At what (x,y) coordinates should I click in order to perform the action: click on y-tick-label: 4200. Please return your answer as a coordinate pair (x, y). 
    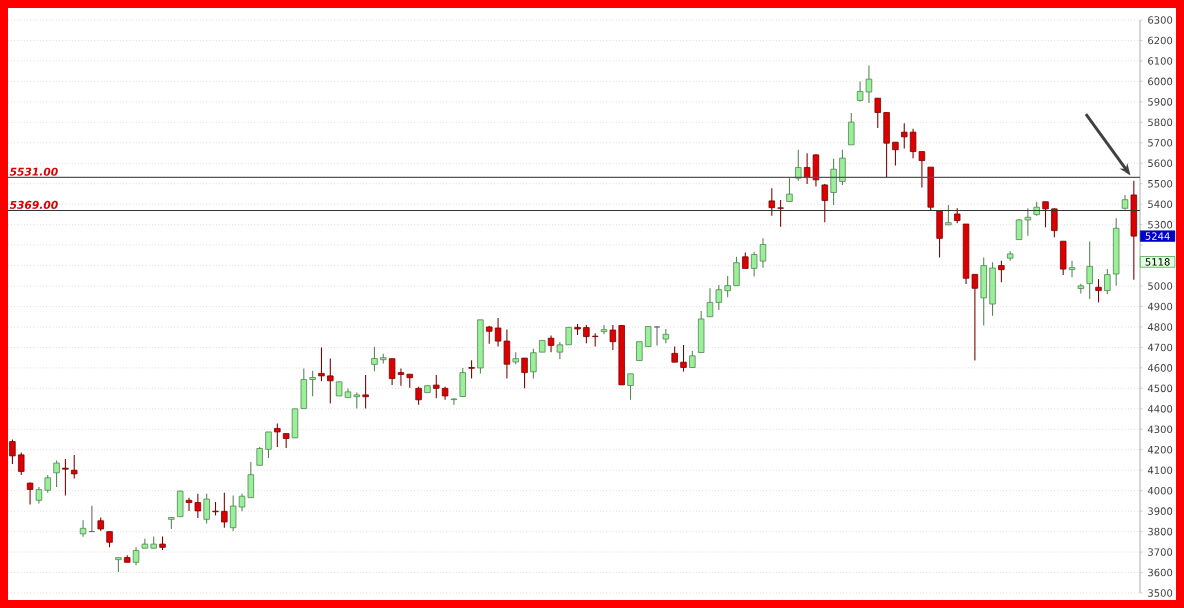
    Looking at the image, I should click on (1160, 449).